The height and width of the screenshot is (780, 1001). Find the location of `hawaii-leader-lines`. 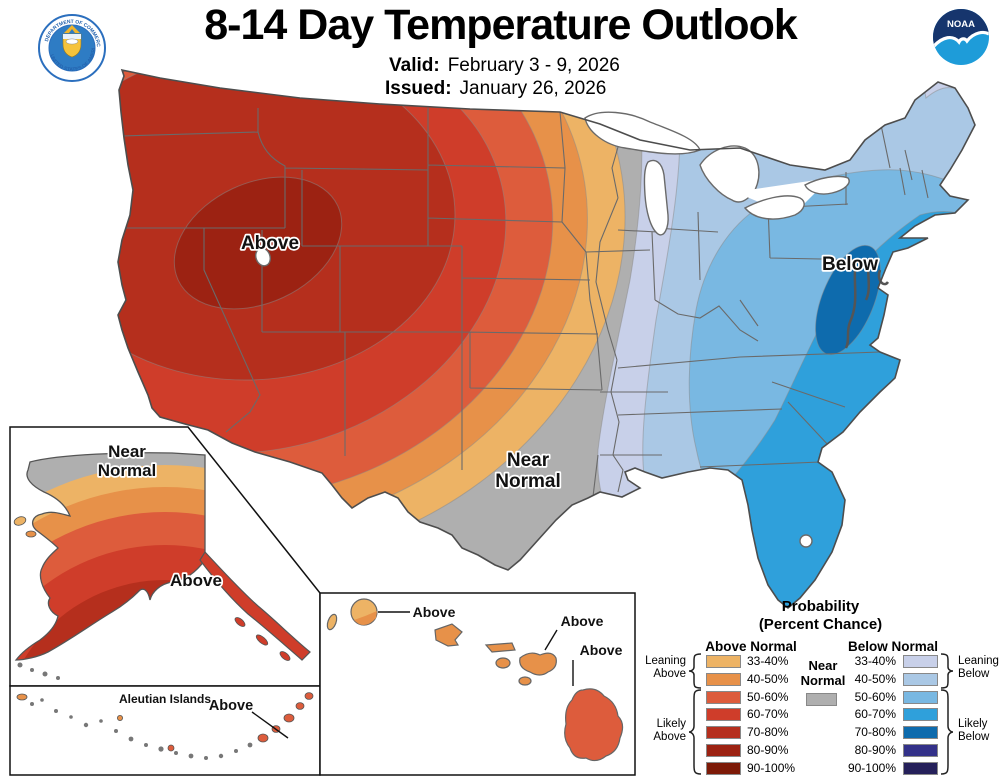

hawaii-leader-lines is located at coordinates (476, 648).